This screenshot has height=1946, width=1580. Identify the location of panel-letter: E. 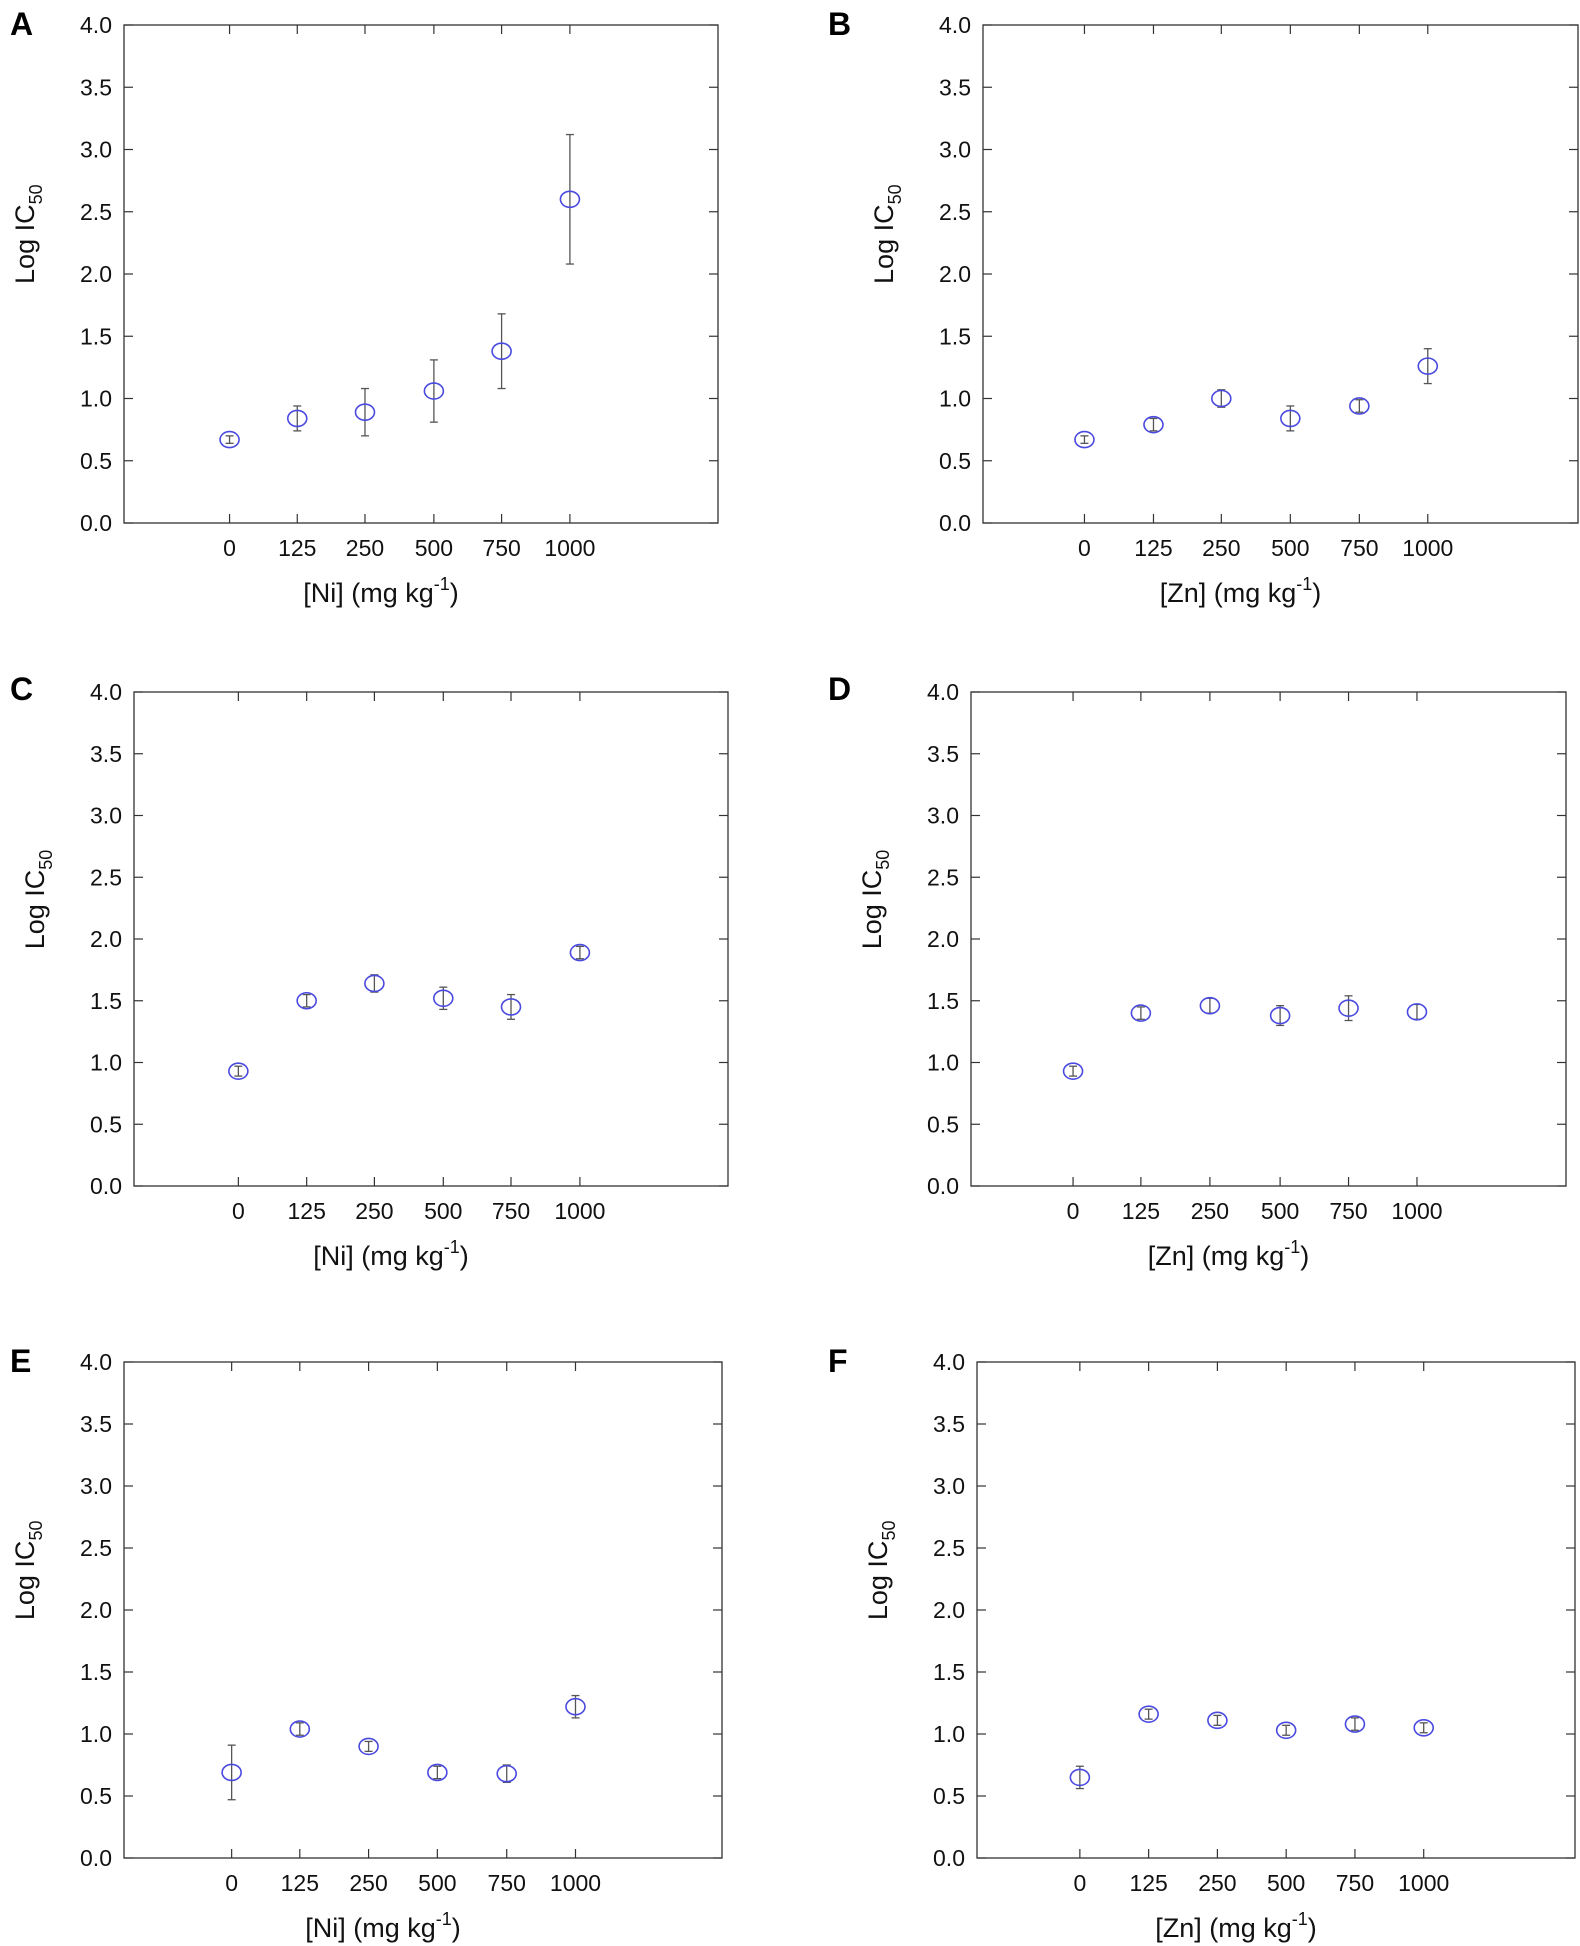
(20, 1361).